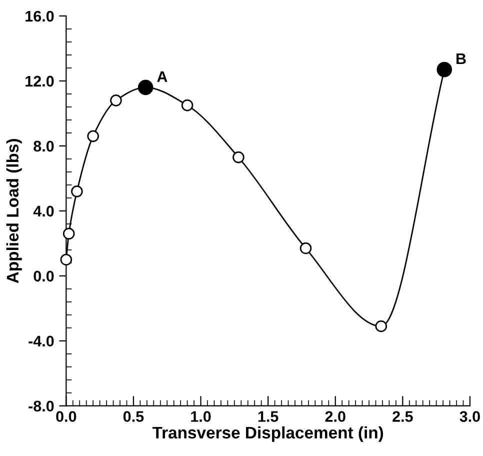  I want to click on y-tick-label: -4.0, so click(41, 341).